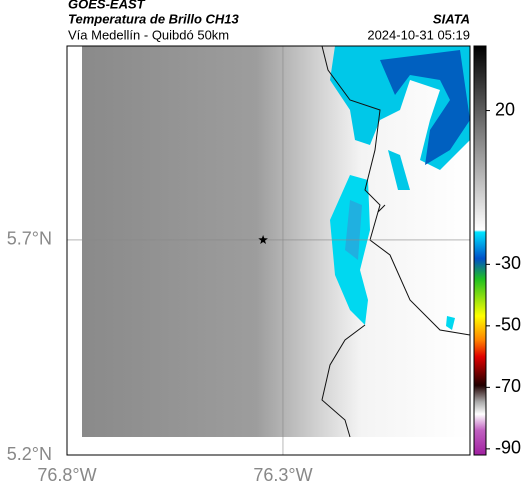  What do you see at coordinates (148, 34) in the screenshot?
I see `subtitle: Vía Medellín - Quibdó 50km` at bounding box center [148, 34].